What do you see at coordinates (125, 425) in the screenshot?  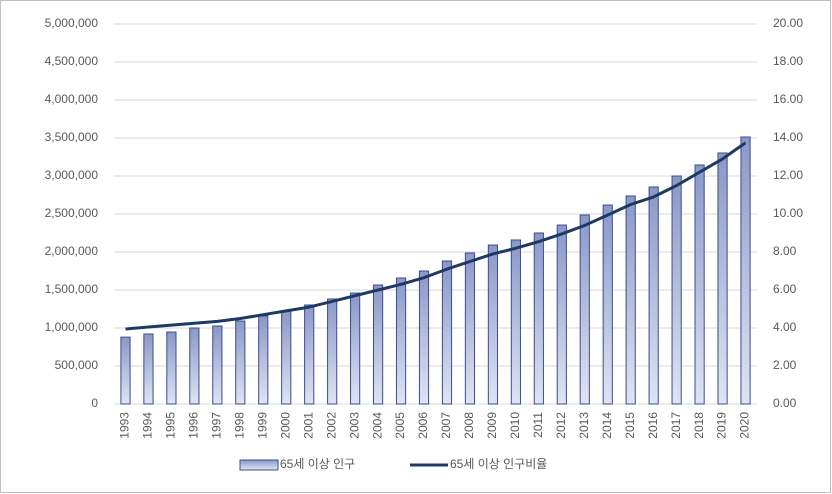 I see `x-tick-label: 1993` at bounding box center [125, 425].